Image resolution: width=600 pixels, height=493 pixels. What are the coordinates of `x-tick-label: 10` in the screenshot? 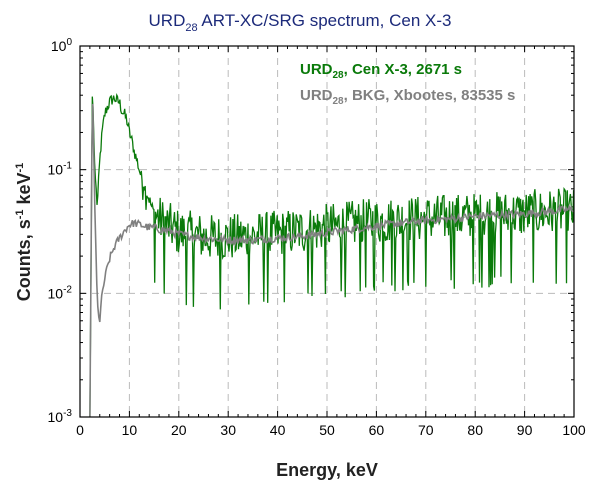 It's located at (130, 430).